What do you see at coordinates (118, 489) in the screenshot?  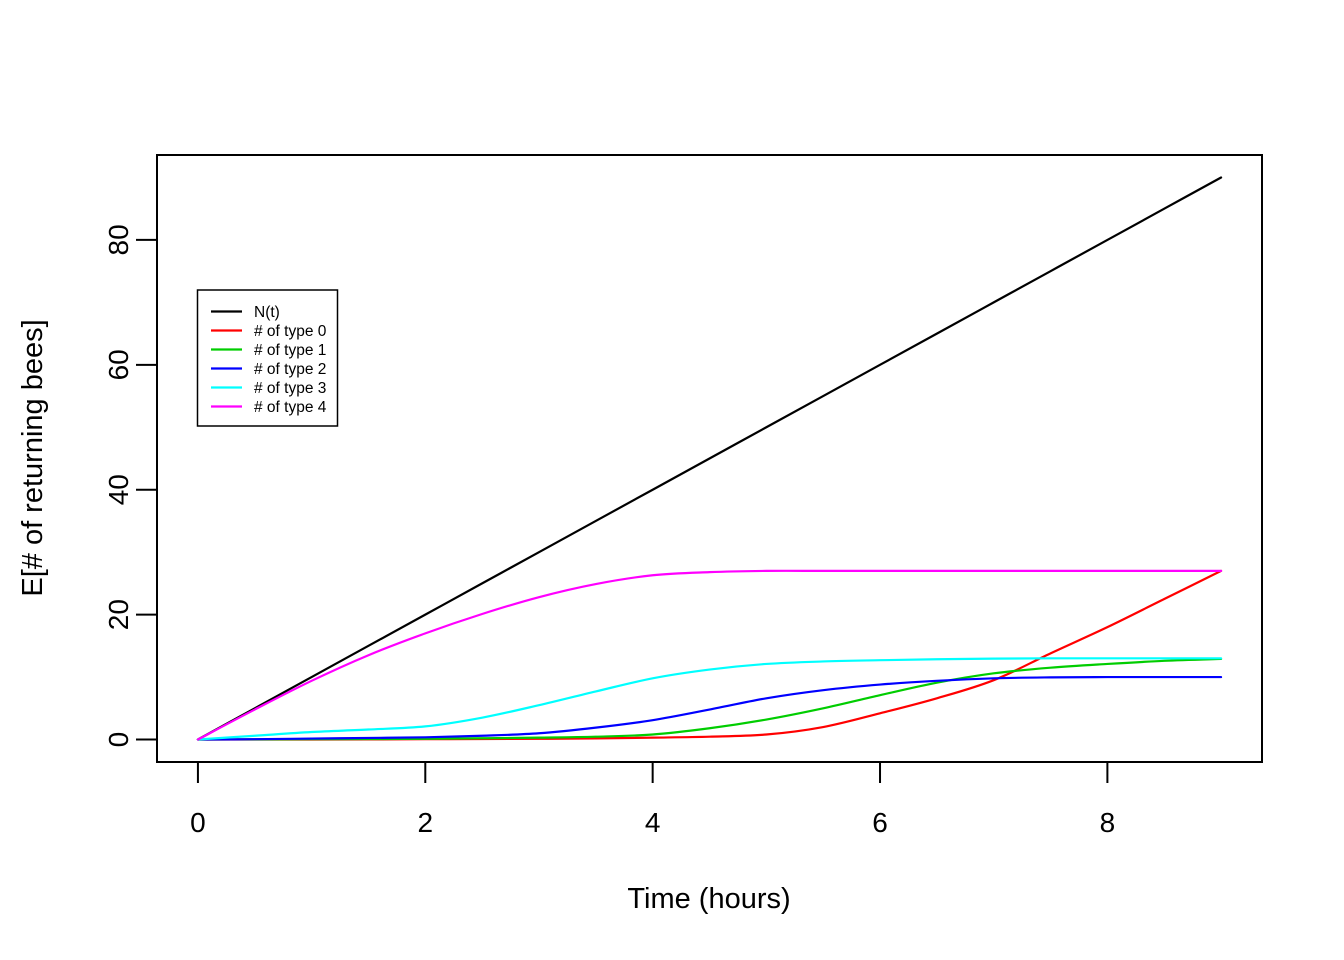 I see `y-tick-label: 40` at bounding box center [118, 489].